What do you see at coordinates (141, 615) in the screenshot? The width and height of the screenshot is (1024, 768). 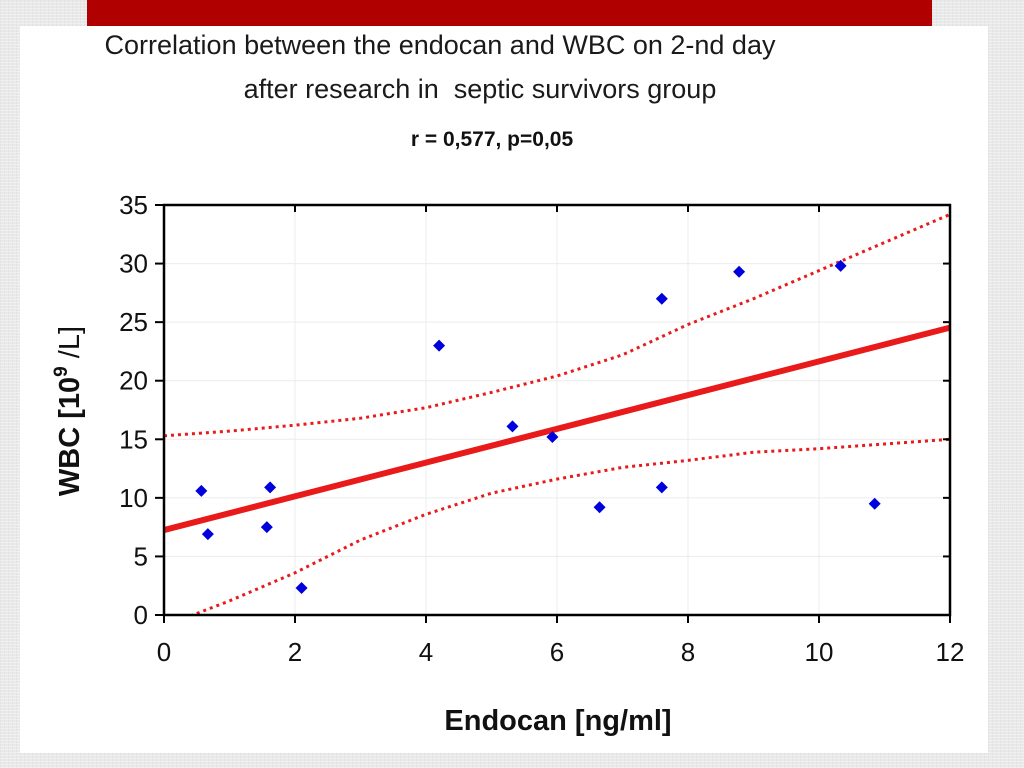 I see `y-tick-label: 0` at bounding box center [141, 615].